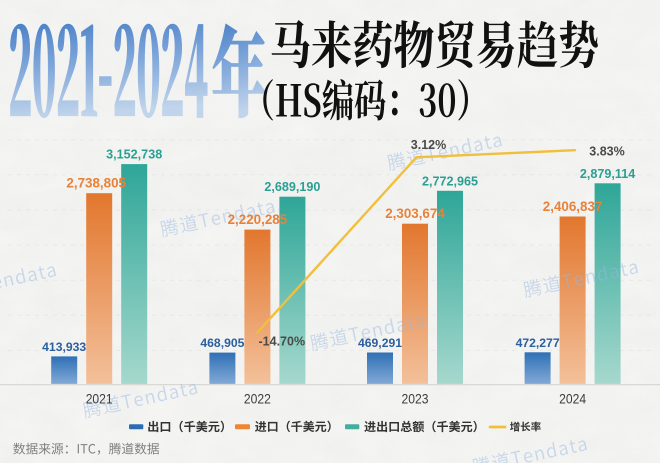 This screenshot has height=468, width=660. I want to click on svg-text: 2021, so click(99, 399).